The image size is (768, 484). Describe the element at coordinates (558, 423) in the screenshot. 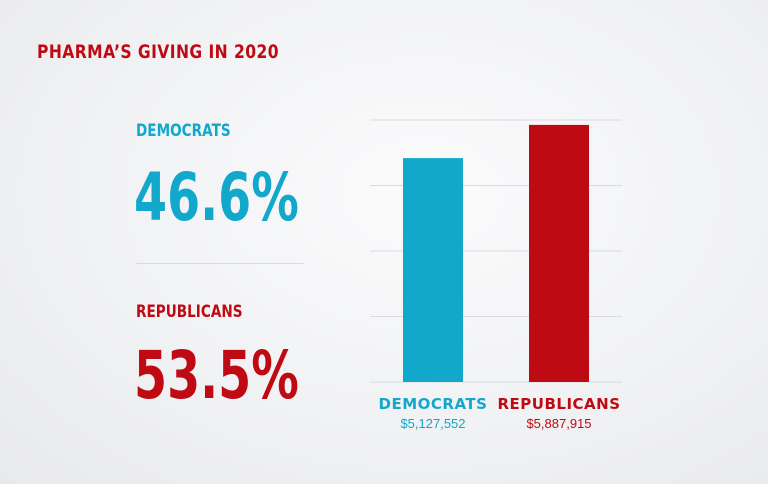

I see `value-label-republicans: $5,887,915` at that location.